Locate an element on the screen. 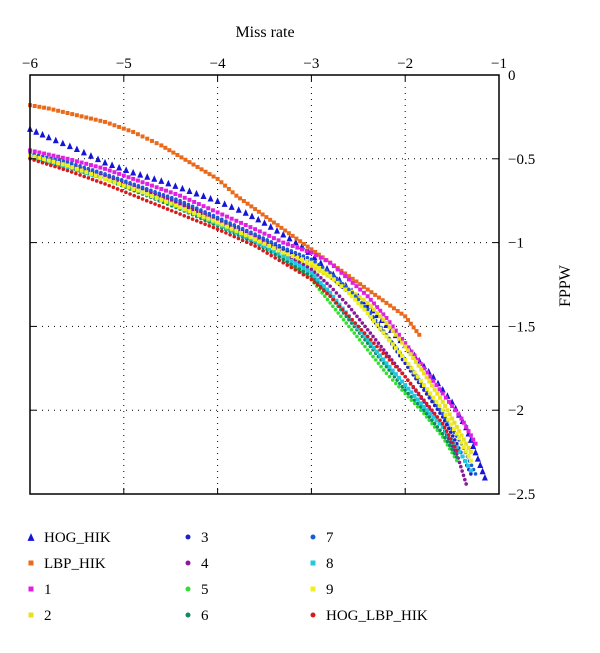 Image resolution: width=600 pixels, height=653 pixels. legend-marker is located at coordinates (188, 615).